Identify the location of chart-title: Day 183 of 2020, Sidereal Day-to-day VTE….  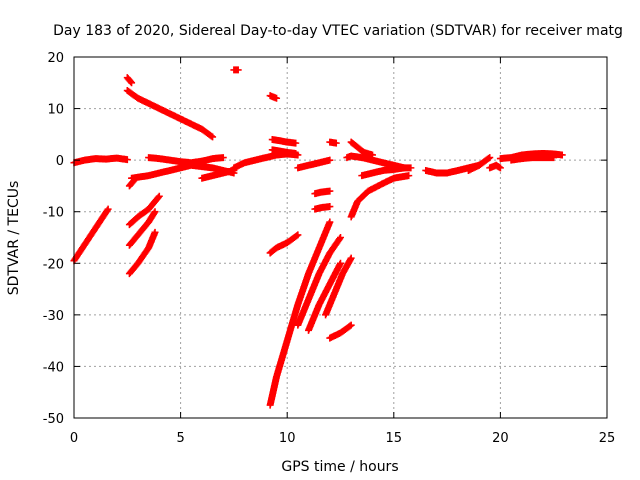
(338, 31).